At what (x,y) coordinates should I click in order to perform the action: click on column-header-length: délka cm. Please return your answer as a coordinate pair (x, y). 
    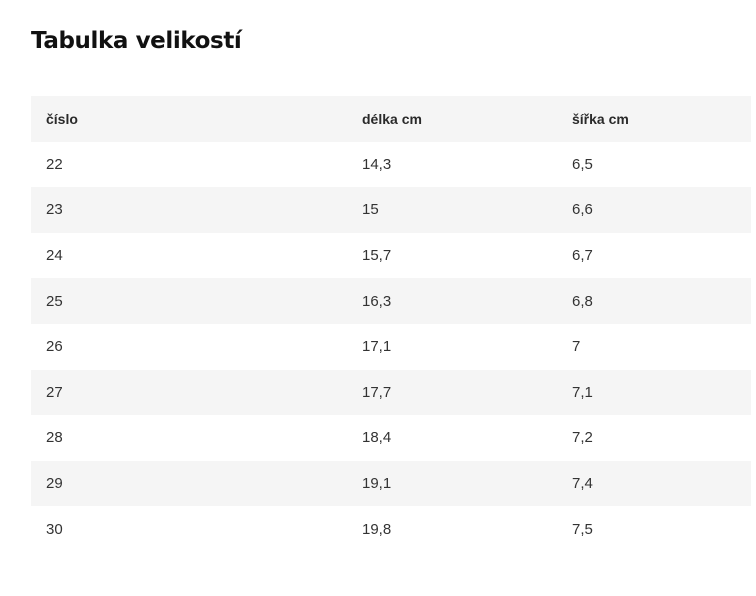
    Looking at the image, I should click on (392, 118).